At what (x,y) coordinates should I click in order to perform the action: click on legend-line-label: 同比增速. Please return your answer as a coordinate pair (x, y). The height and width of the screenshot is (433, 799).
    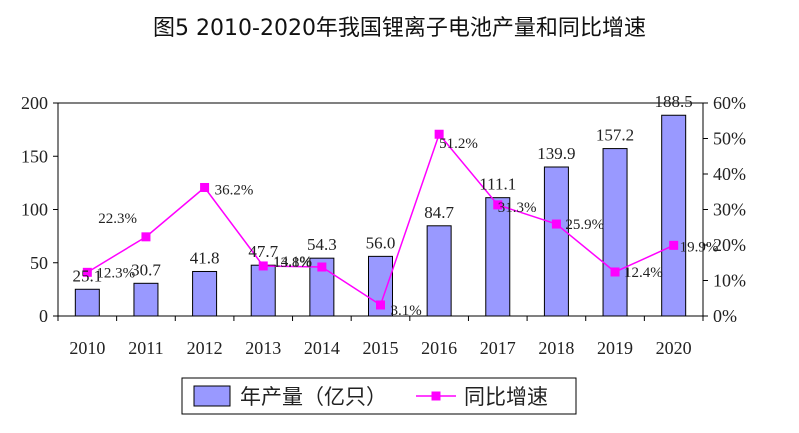
    Looking at the image, I should click on (506, 397).